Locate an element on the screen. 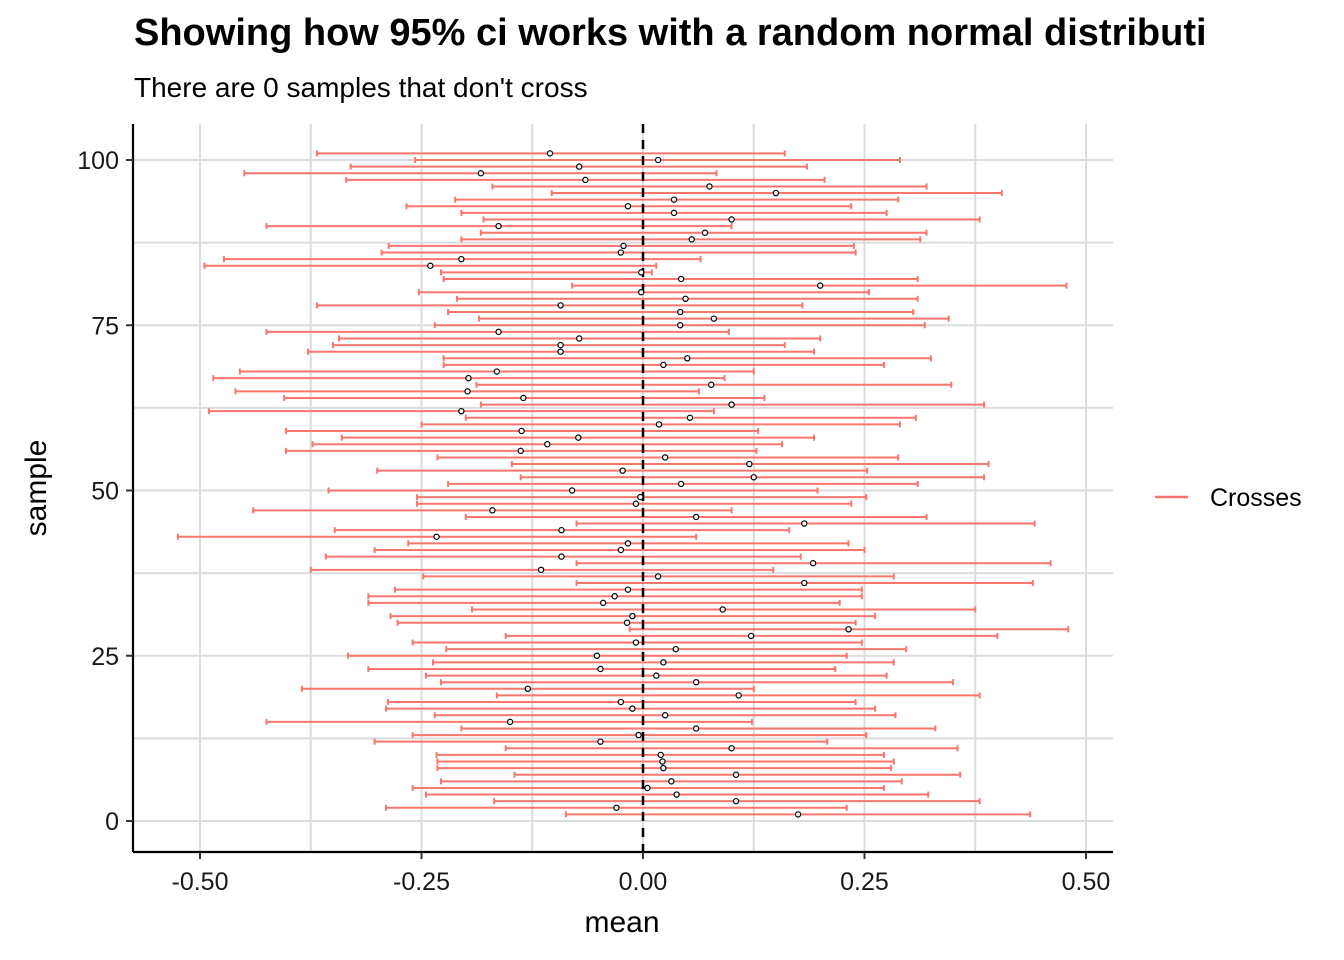  chart-subtitle: There are 0 samples that don't cross is located at coordinates (361, 87).